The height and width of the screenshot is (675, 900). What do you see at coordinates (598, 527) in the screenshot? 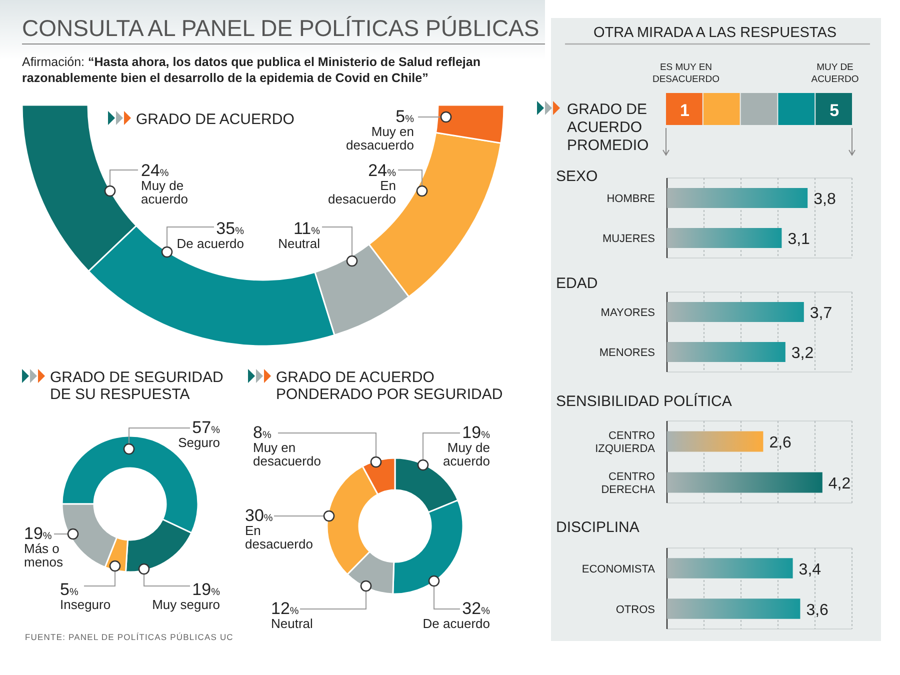
I see `chart-title: DISCIPLINA` at bounding box center [598, 527].